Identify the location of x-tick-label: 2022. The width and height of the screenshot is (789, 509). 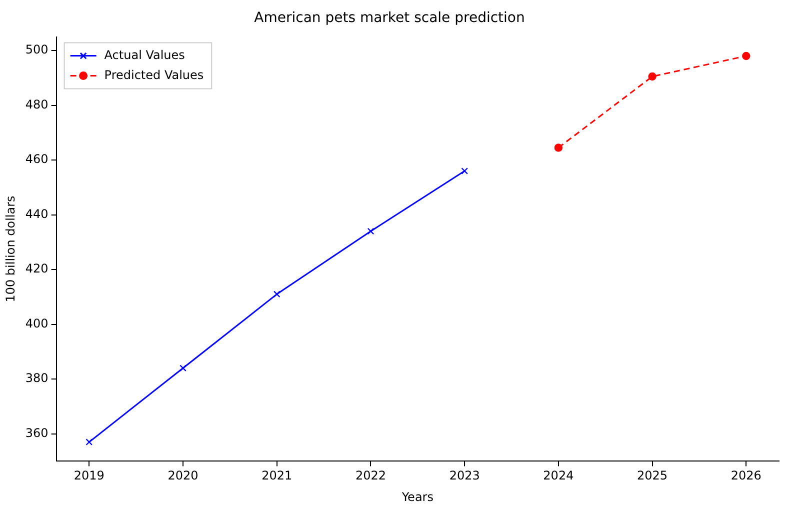
(370, 475).